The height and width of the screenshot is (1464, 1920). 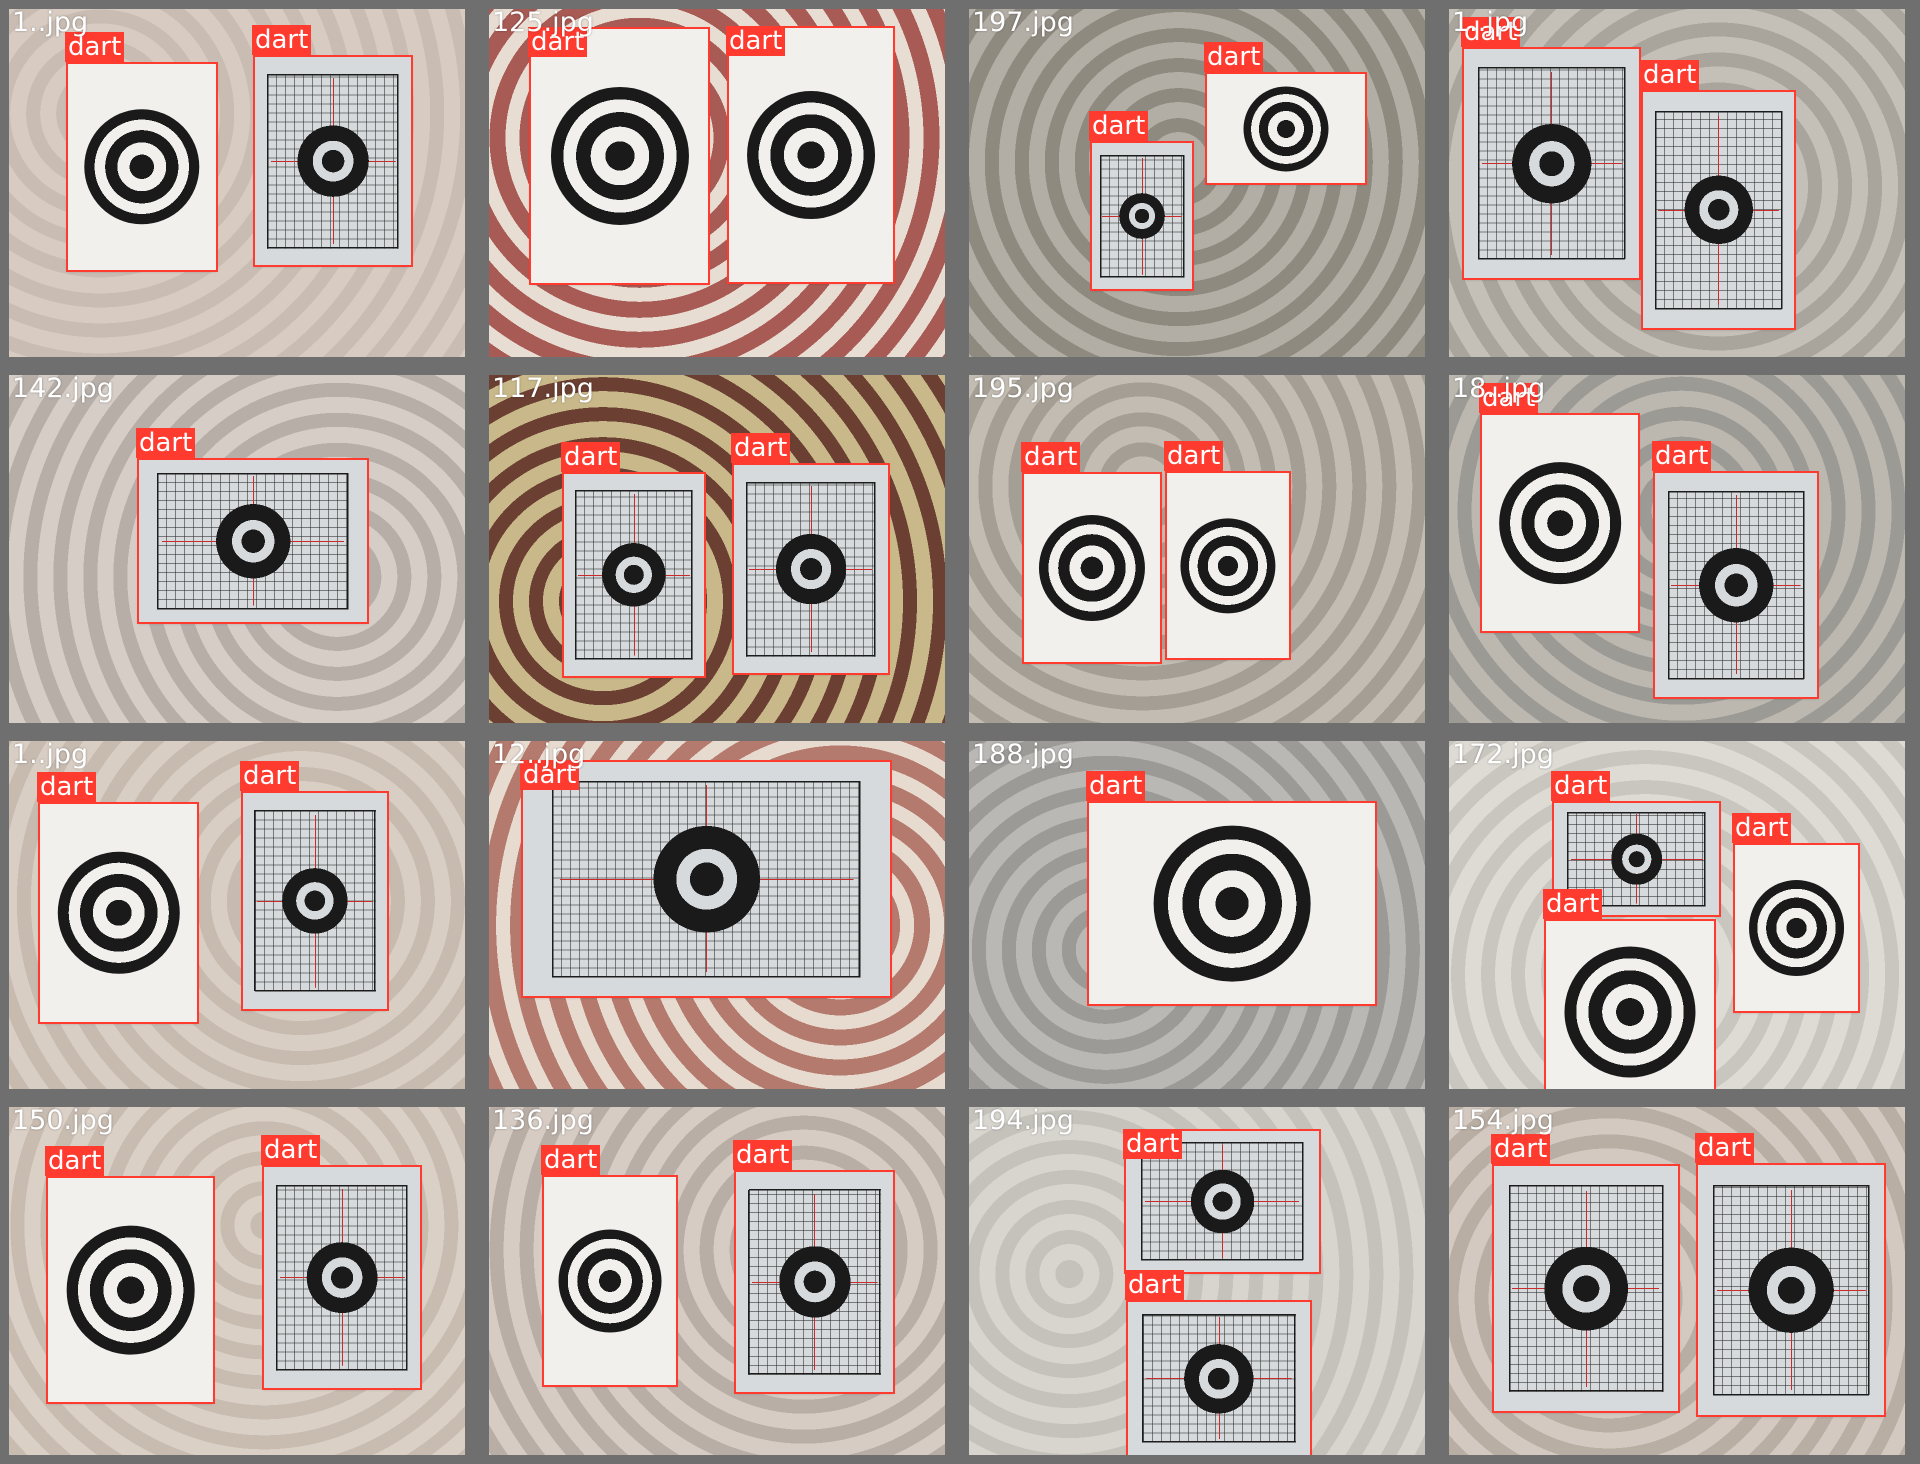 I want to click on image-tile: 136.jpg dart dart, so click(x=717, y=1281).